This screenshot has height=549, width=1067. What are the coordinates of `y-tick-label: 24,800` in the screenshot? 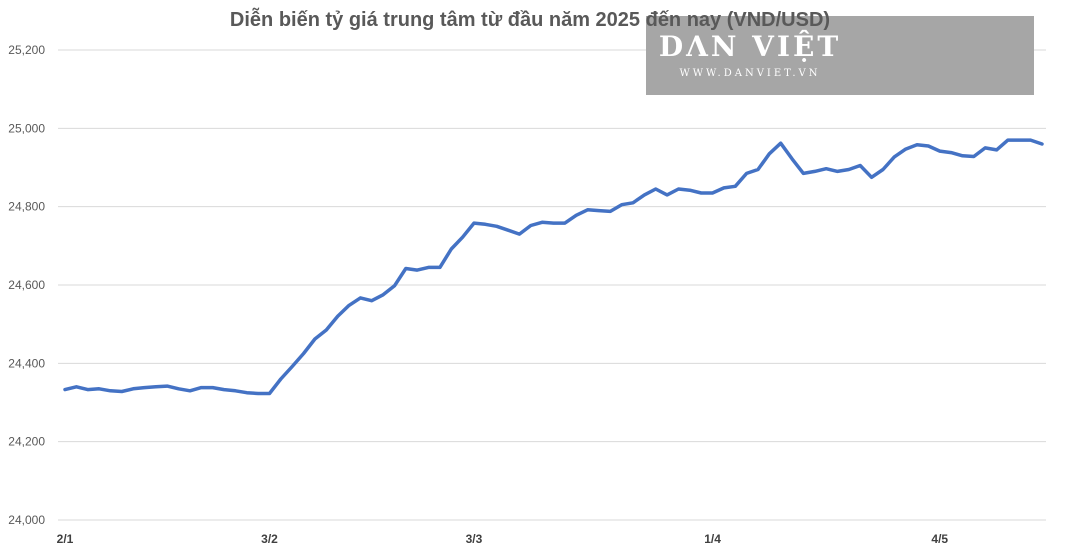 It's located at (26, 207).